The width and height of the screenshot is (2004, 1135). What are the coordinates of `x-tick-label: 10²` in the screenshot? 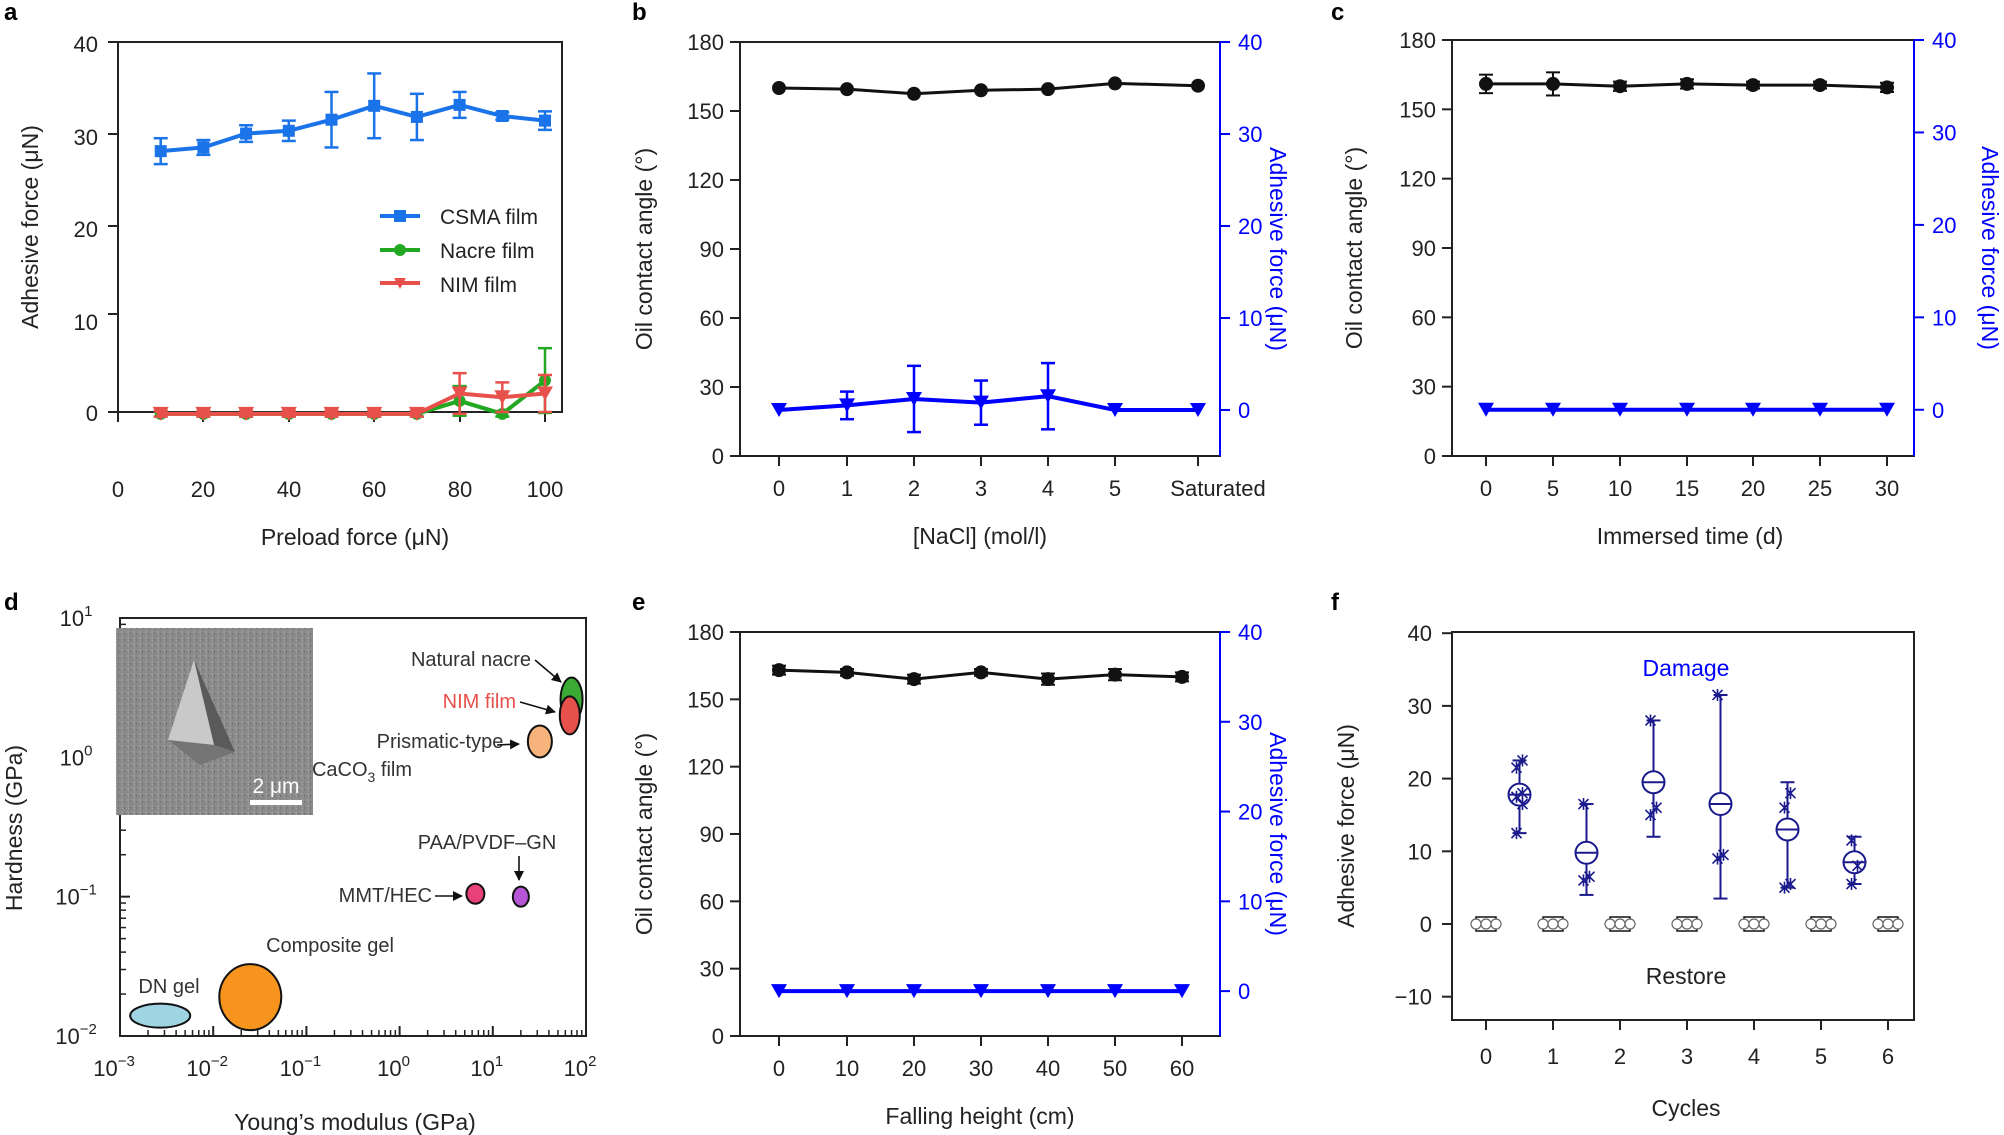 It's located at (580, 1067).